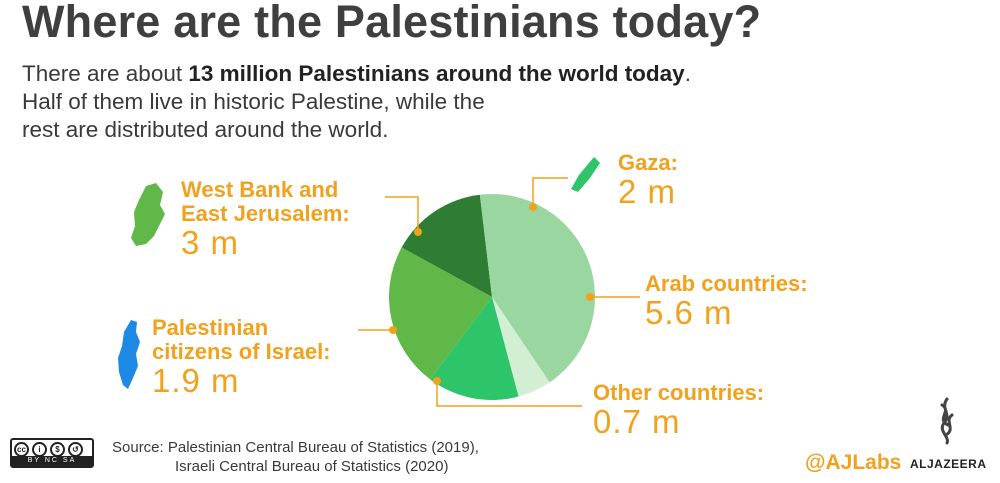 The height and width of the screenshot is (483, 1000). Describe the element at coordinates (437, 381) in the screenshot. I see `dot-other` at that location.